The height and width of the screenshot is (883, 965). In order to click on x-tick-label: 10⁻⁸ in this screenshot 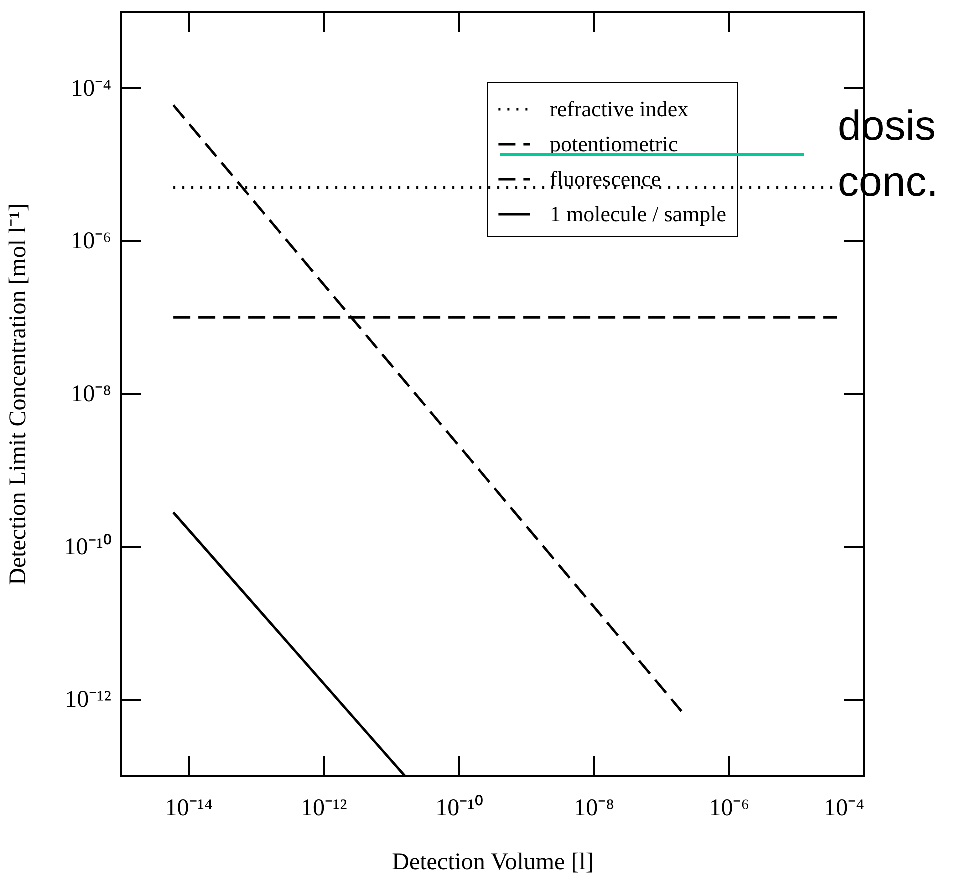, I will do `click(594, 809)`.